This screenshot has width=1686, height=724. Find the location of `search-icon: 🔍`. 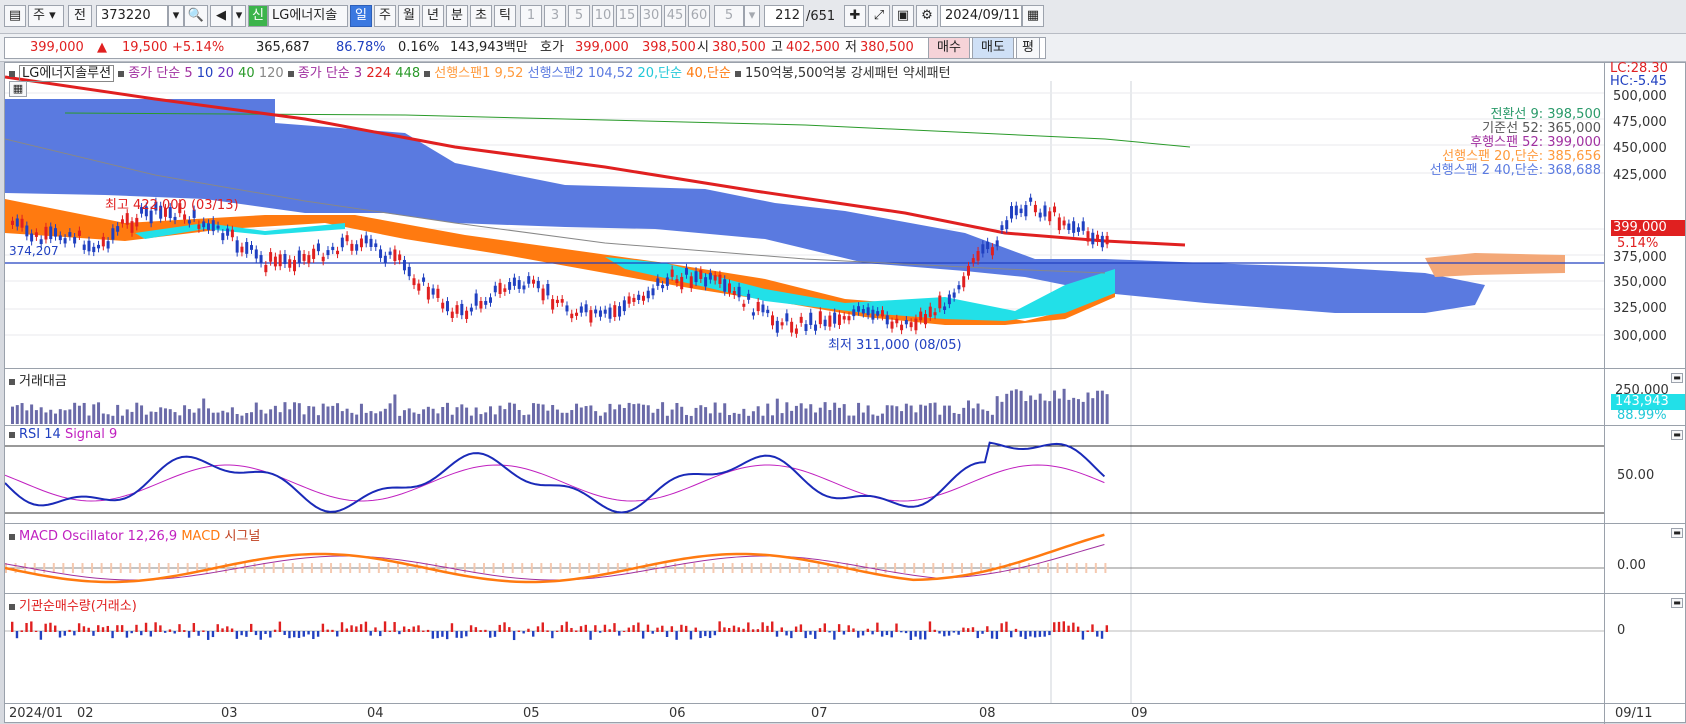

search-icon: 🔍 is located at coordinates (196, 16).